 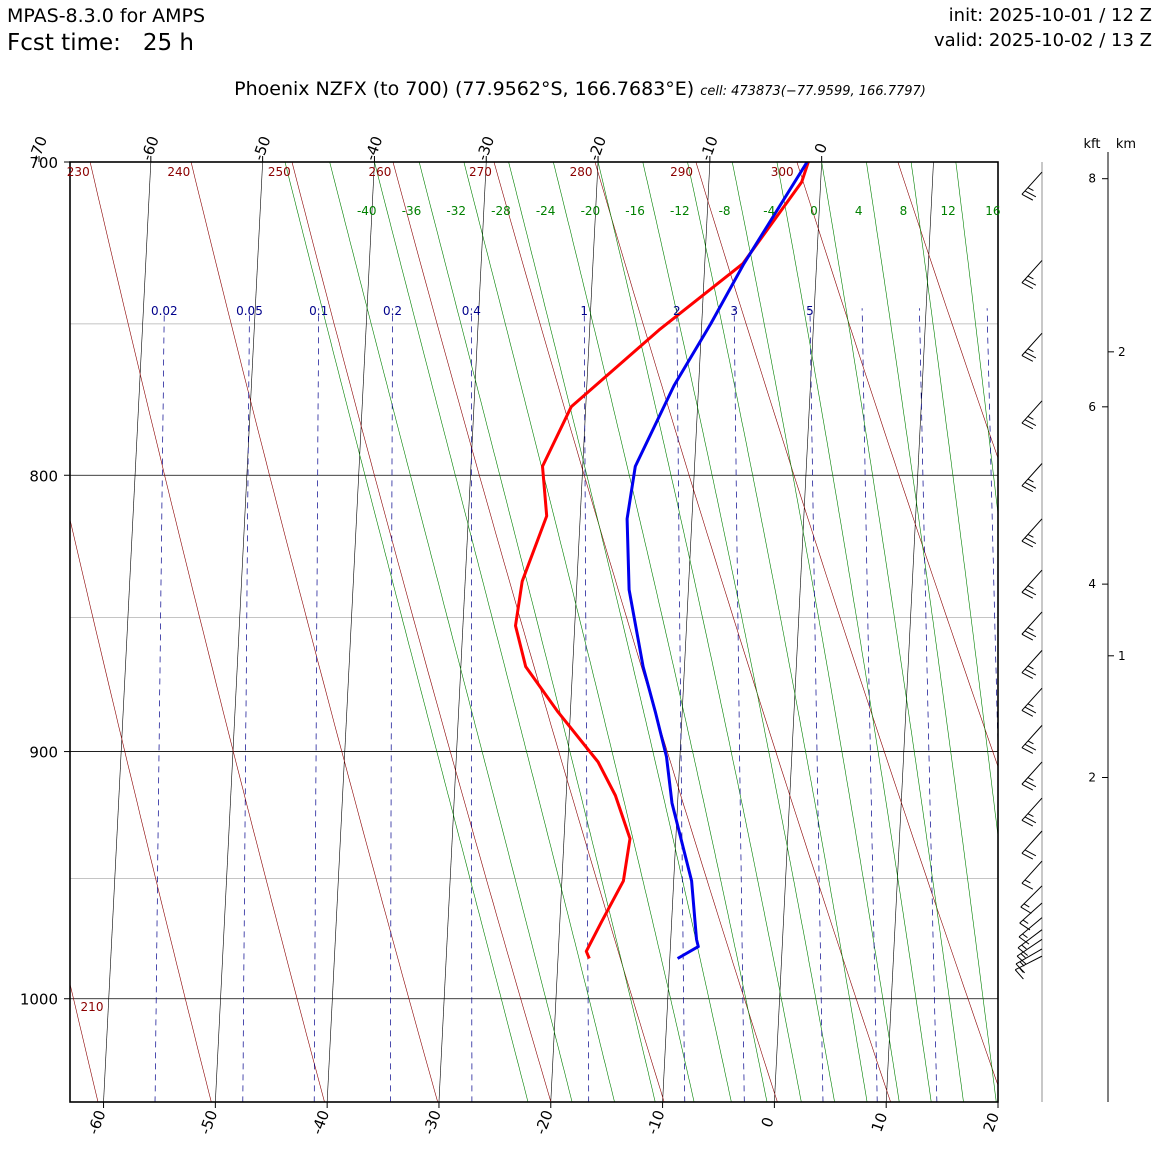 What do you see at coordinates (709, 148) in the screenshot?
I see `isotherm-top-label: -10` at bounding box center [709, 148].